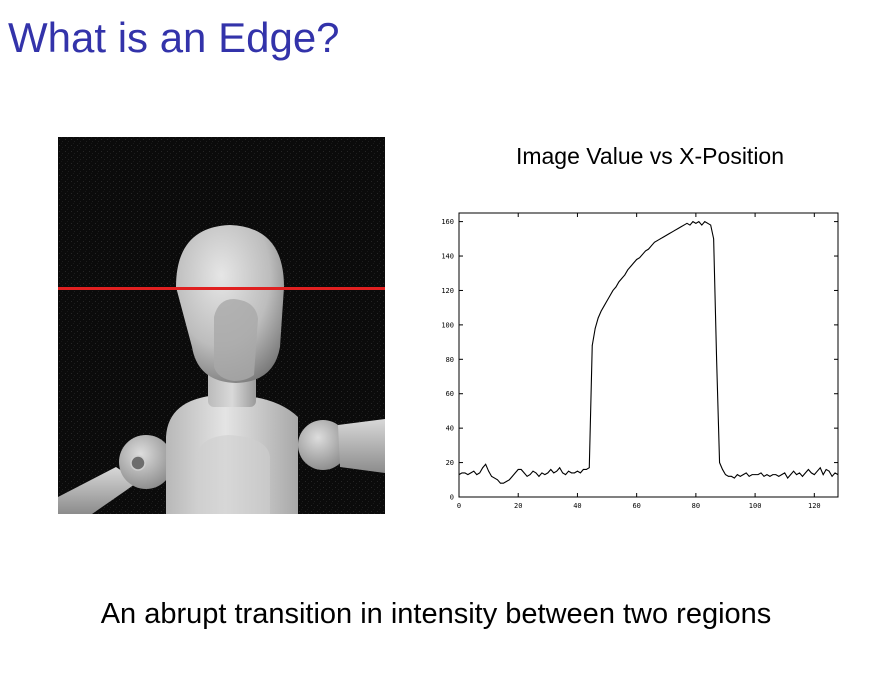  I want to click on chart-title: Image Value vs X-Position, so click(650, 156).